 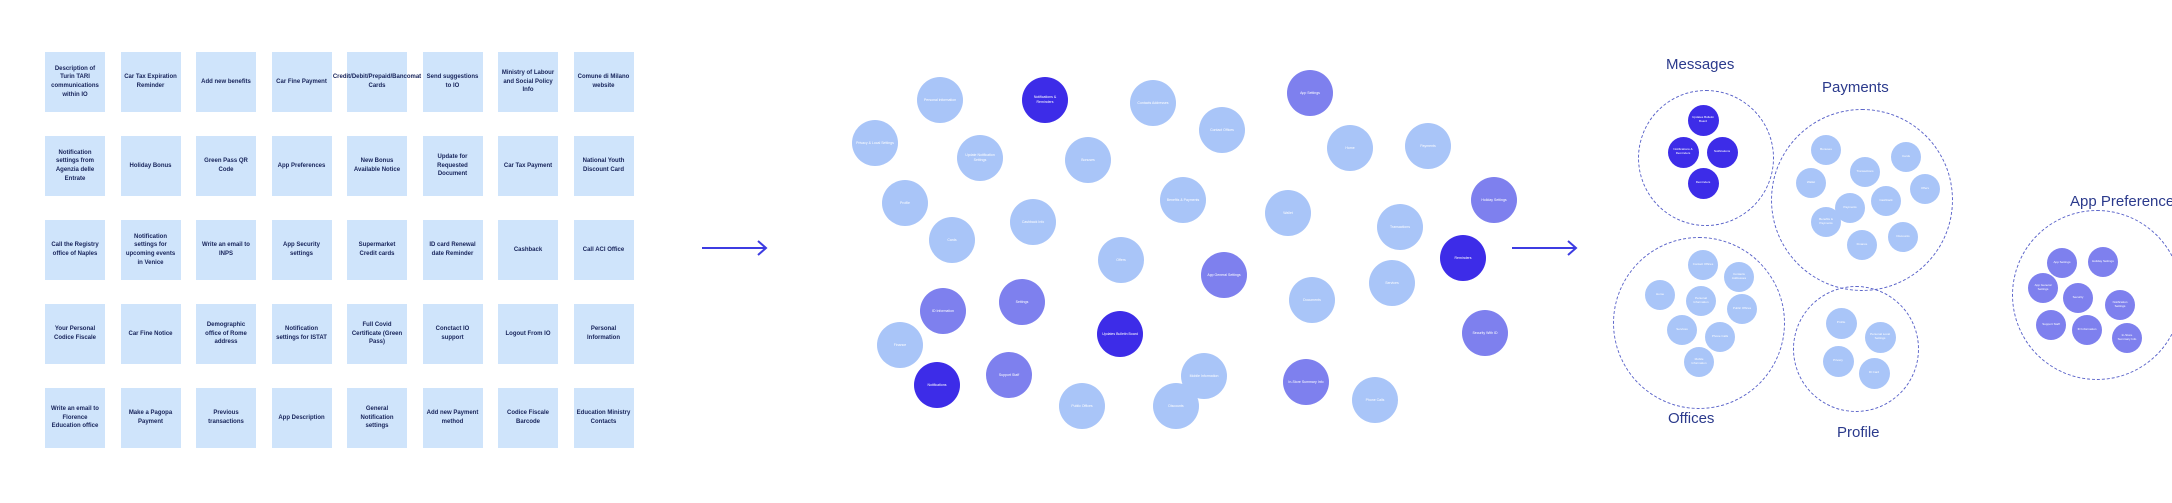 What do you see at coordinates (150, 418) in the screenshot?
I see `sort-card: Make a Pagopa Payment` at bounding box center [150, 418].